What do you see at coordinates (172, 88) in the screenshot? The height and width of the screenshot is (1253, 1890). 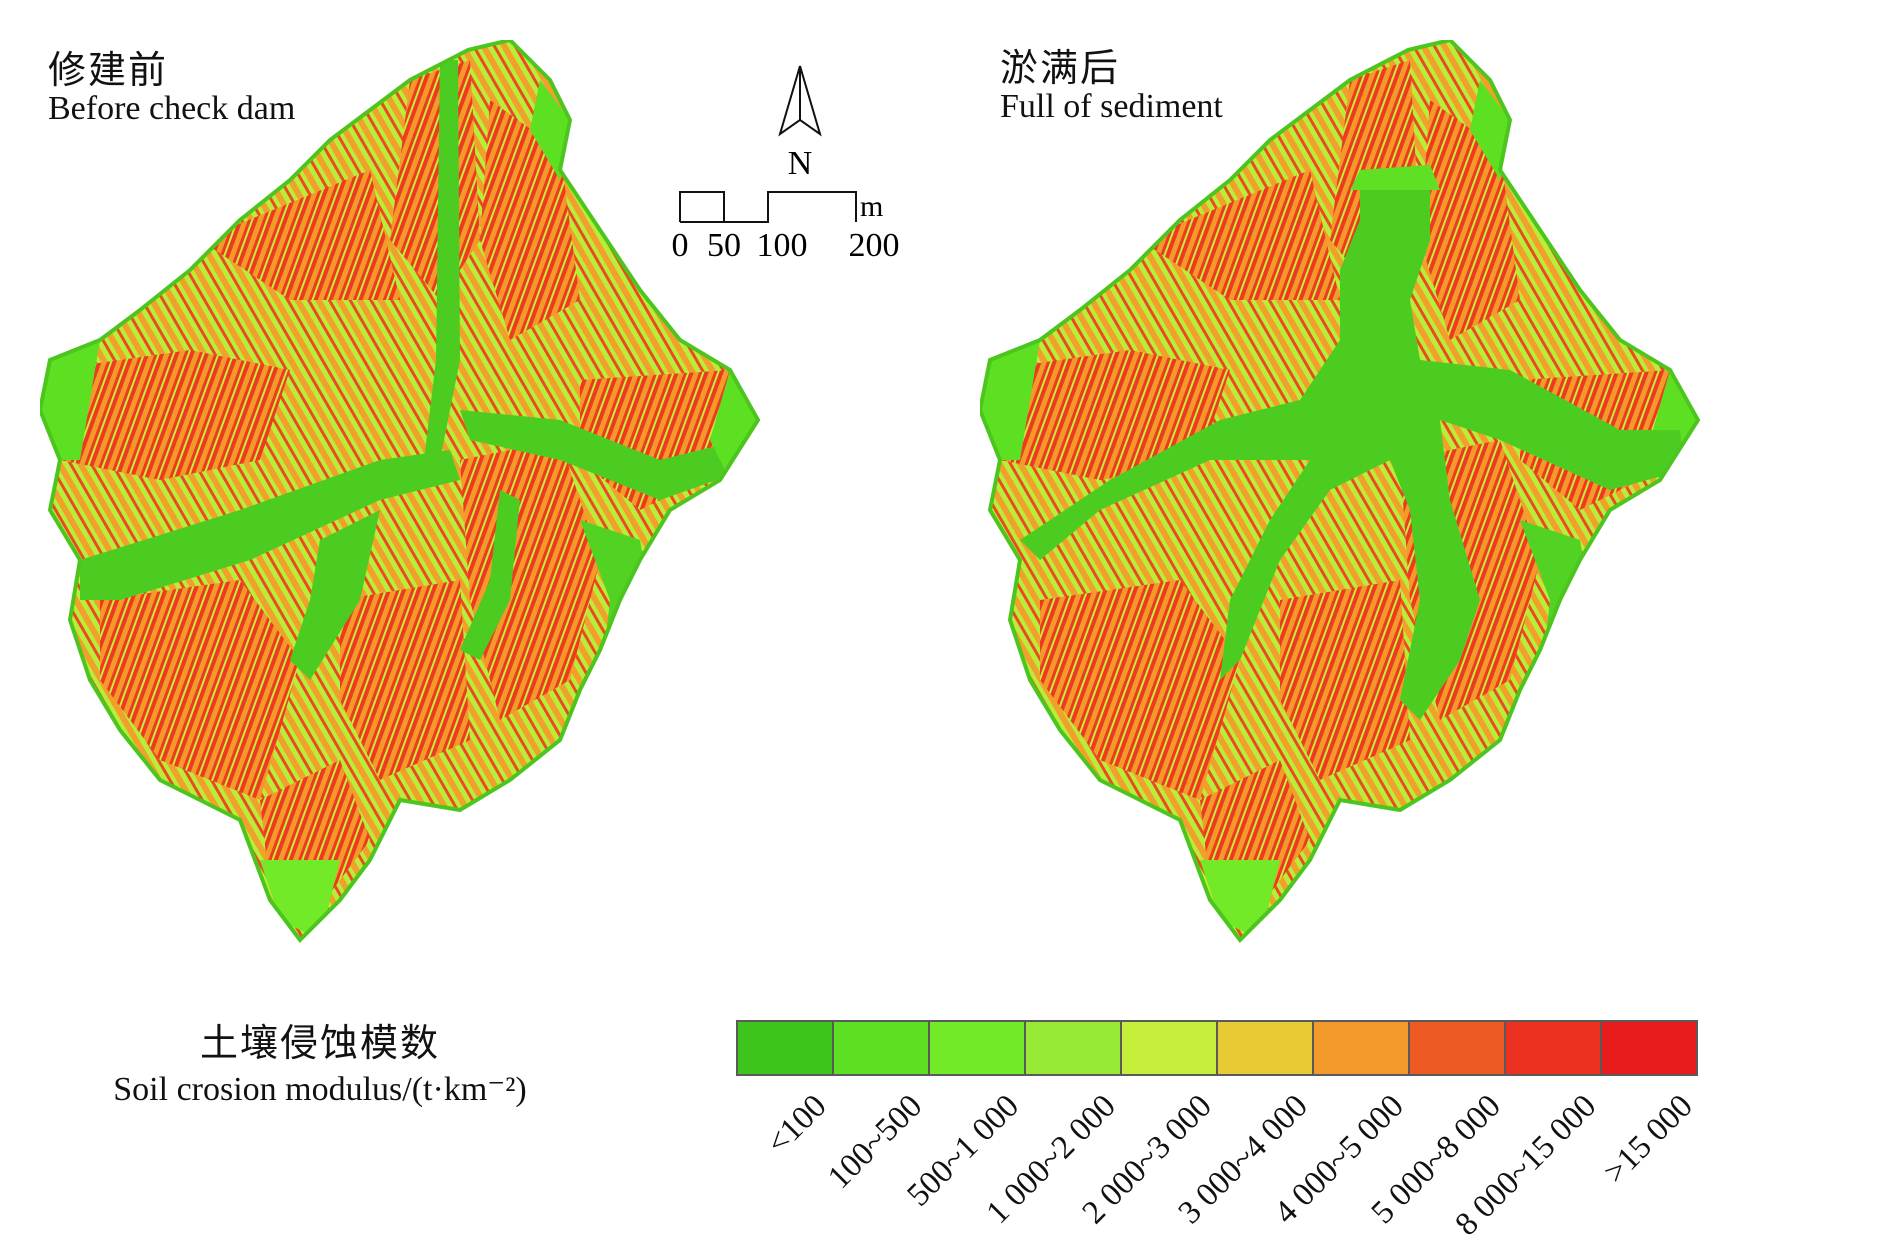 I see `panel-title-before: 修建前 Before check dam` at bounding box center [172, 88].